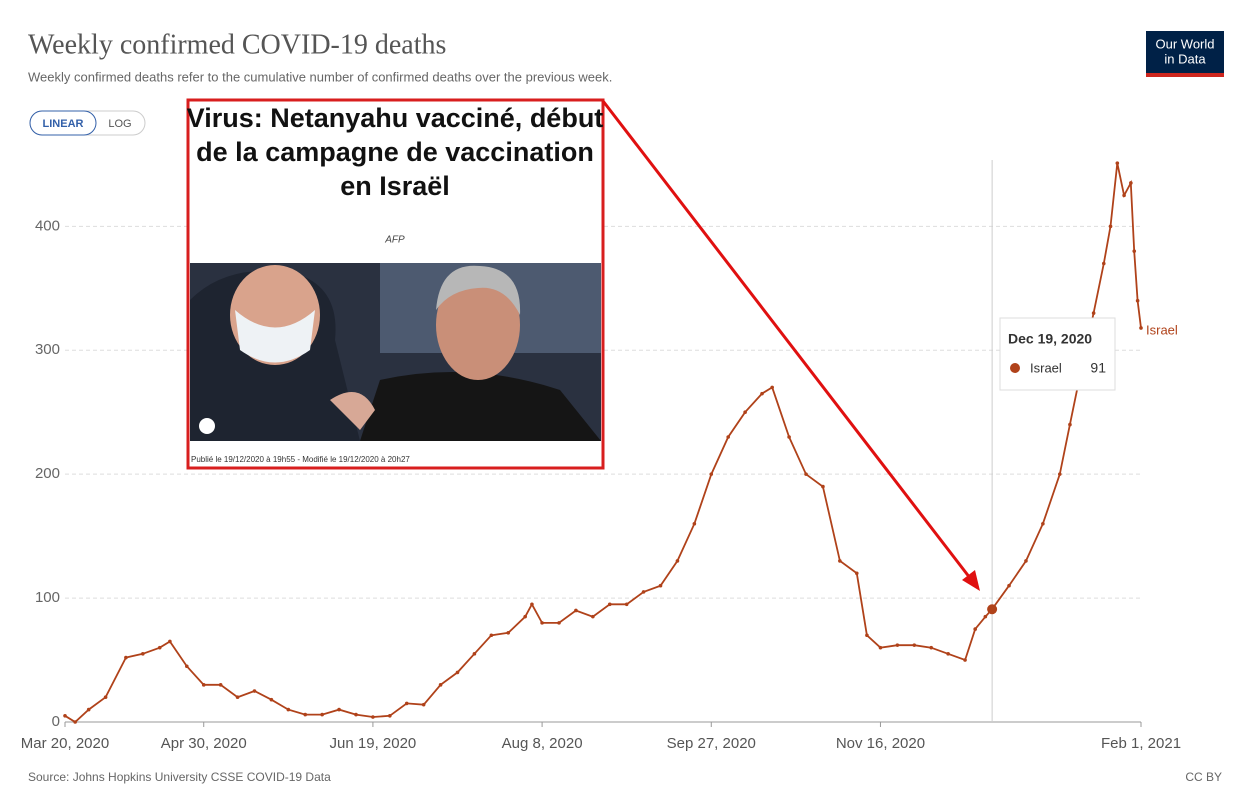 Image resolution: width=1242 pixels, height=788 pixels. Describe the element at coordinates (237, 44) in the screenshot. I see `chart-title: Weekly confirmed COVID-19 deaths` at that location.